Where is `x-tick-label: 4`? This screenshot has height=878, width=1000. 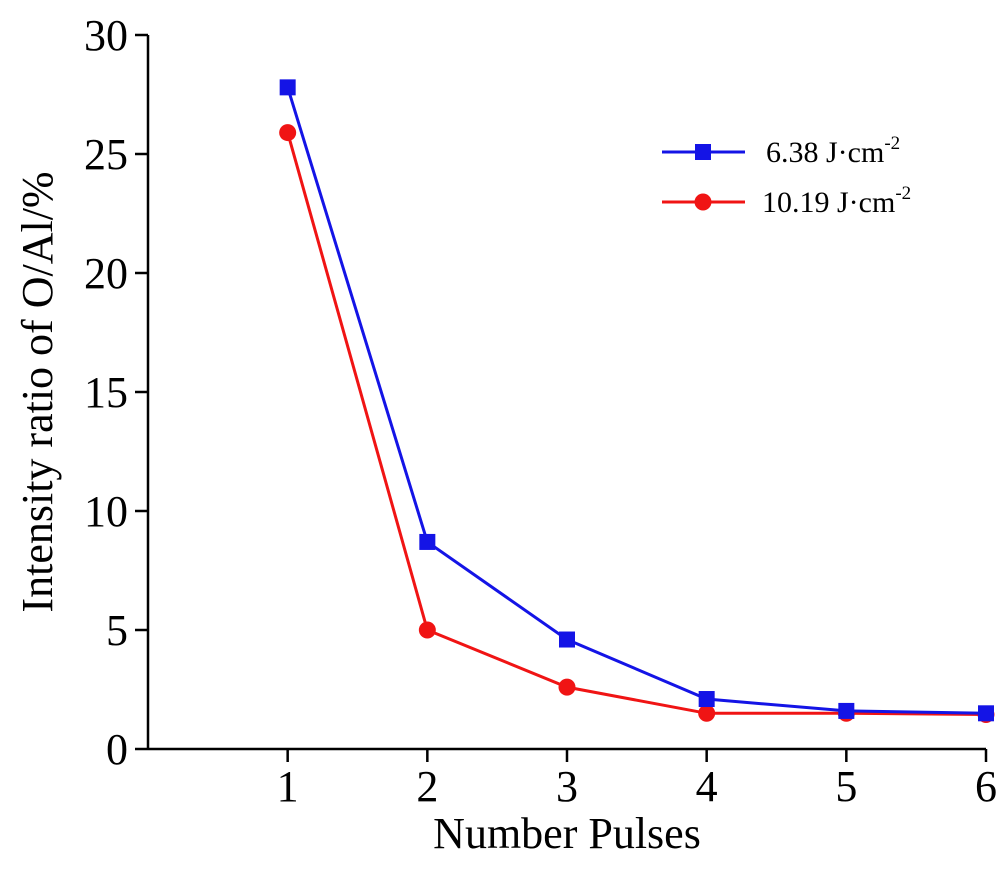 x-tick-label: 4 is located at coordinates (707, 786).